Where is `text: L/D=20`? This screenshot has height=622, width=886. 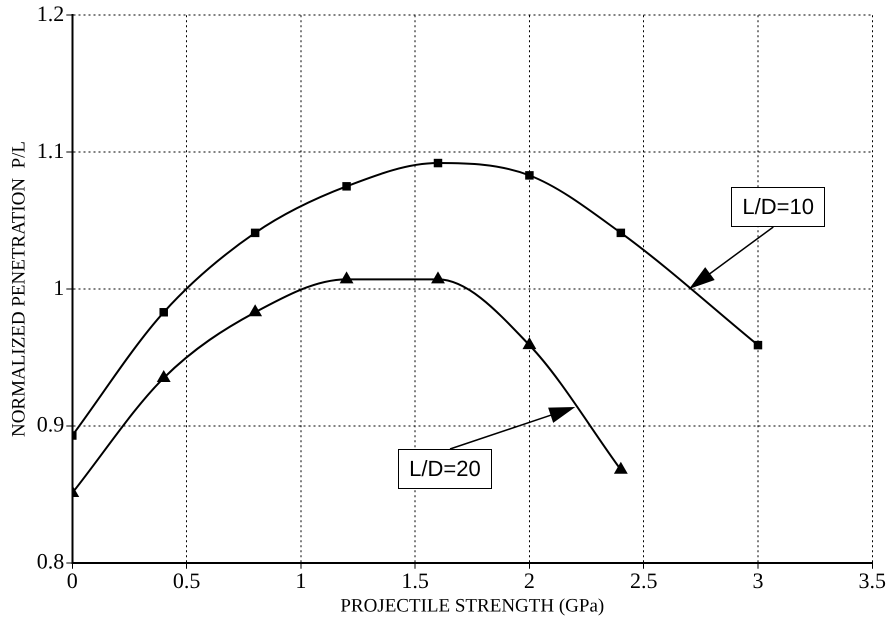 text: L/D=20 is located at coordinates (445, 469).